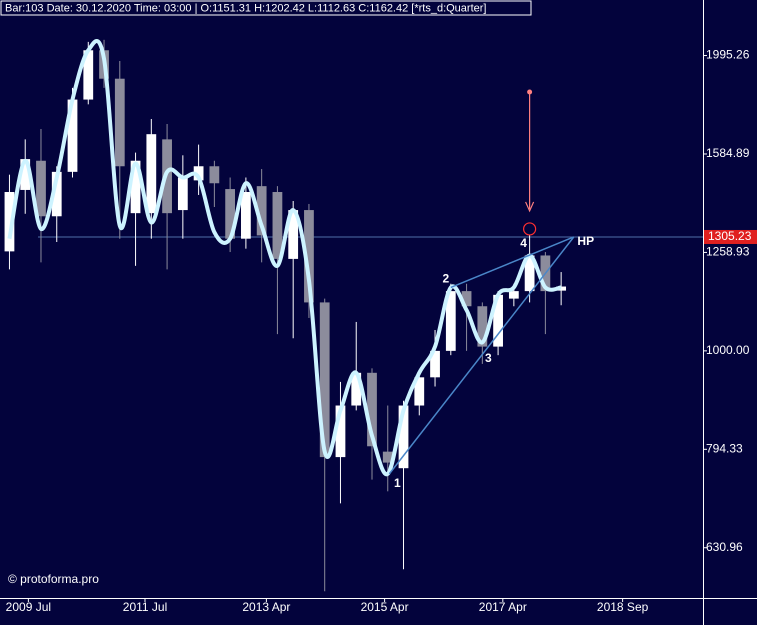  Describe the element at coordinates (728, 350) in the screenshot. I see `y-tick-label: 1000.00` at that location.